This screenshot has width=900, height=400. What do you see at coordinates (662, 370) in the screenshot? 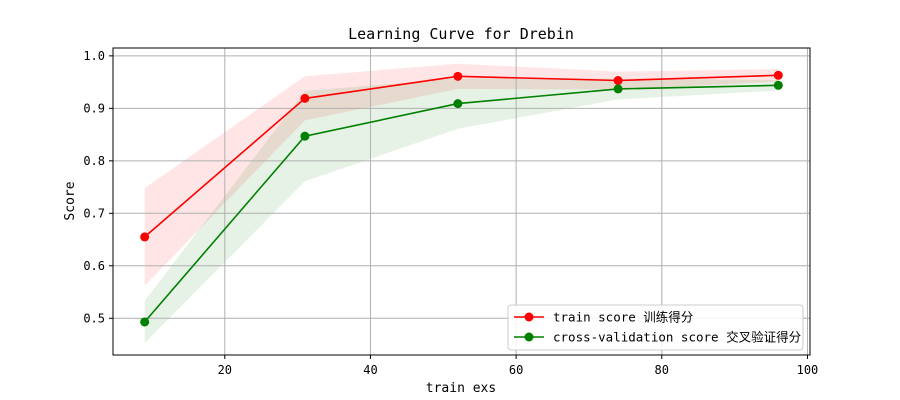
I see `x-tick-label-3: 80` at bounding box center [662, 370].